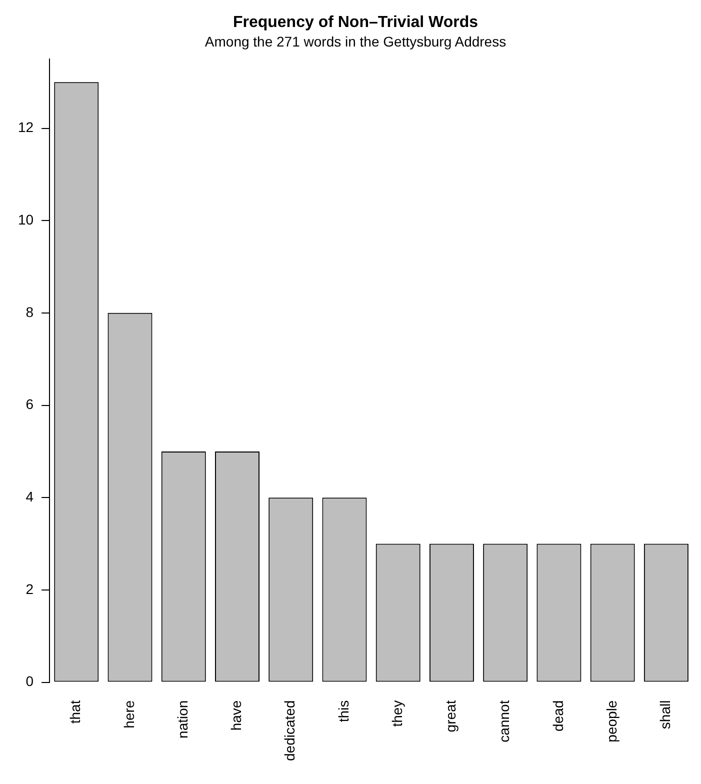 This screenshot has height=784, width=701. I want to click on x-tick-label: cannot, so click(504, 721).